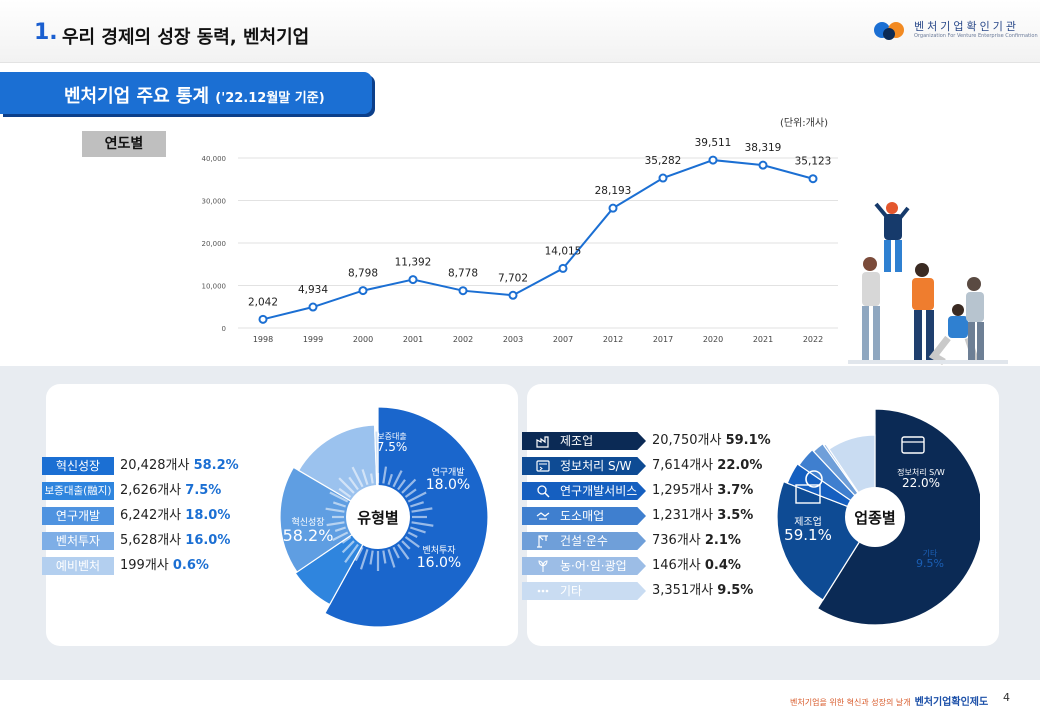 Image resolution: width=1040 pixels, height=720 pixels. Describe the element at coordinates (124, 144) in the screenshot. I see `year-section-label: 연도별` at that location.